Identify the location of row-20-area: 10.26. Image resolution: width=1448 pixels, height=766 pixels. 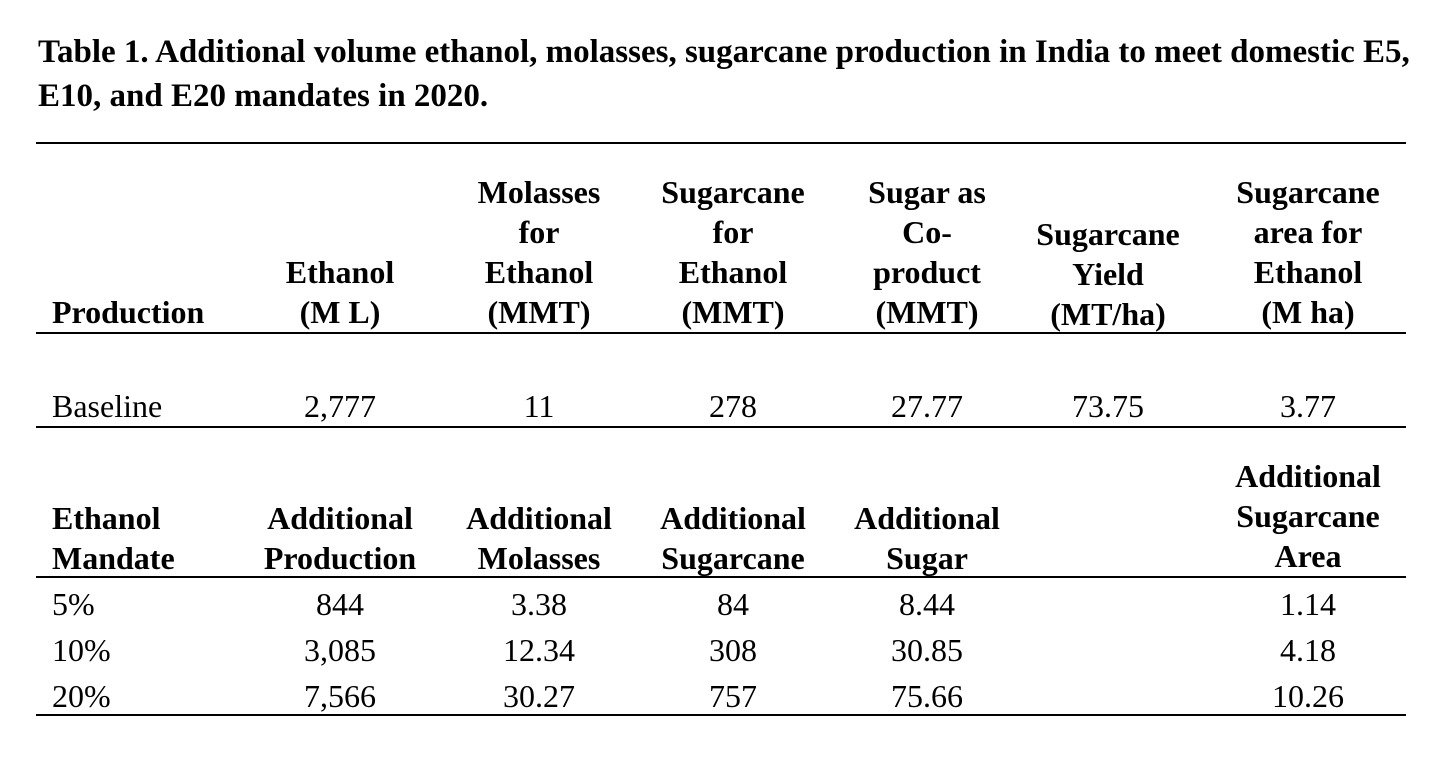
(1308, 696).